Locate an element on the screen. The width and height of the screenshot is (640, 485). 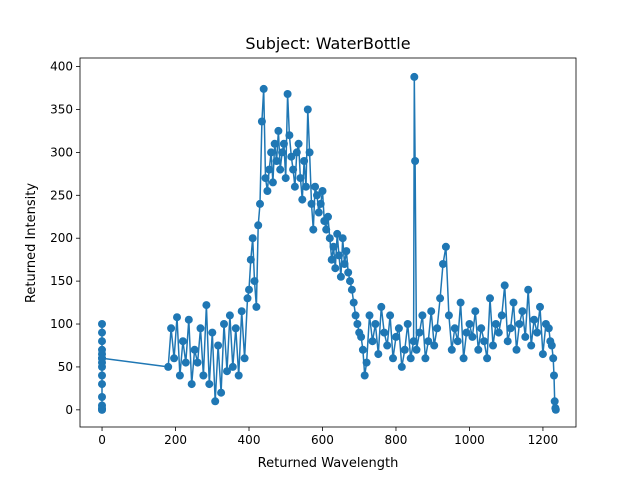
x-tick-label: 800 is located at coordinates (396, 440).